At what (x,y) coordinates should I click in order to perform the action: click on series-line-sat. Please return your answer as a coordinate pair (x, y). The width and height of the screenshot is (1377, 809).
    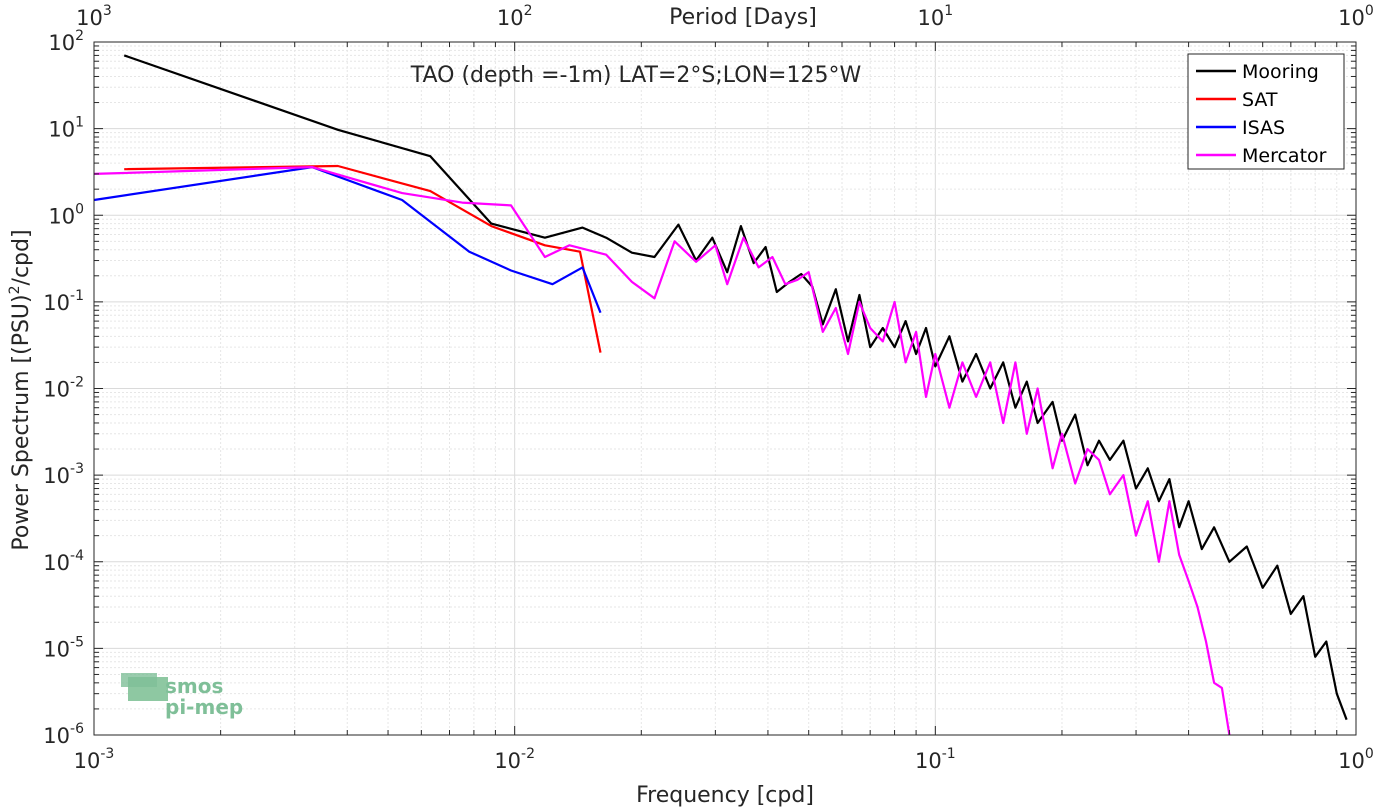
    Looking at the image, I should click on (363, 258).